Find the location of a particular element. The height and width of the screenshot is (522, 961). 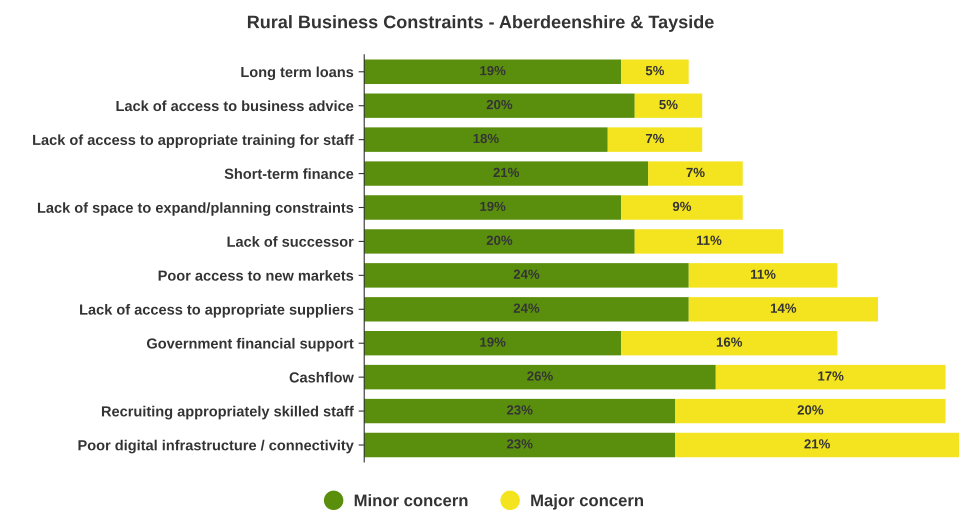

y-tick-label: Lack of access to appropriate suppliers is located at coordinates (217, 311).